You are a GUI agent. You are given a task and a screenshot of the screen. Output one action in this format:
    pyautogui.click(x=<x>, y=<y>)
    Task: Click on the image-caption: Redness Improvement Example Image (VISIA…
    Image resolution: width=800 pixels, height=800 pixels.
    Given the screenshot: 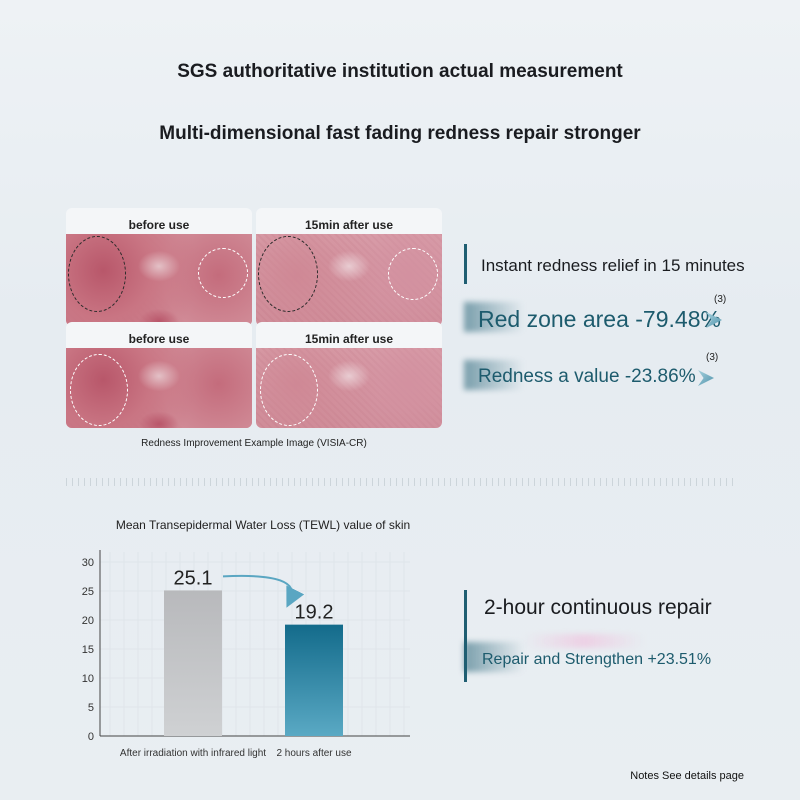 What is the action you would take?
    pyautogui.click(x=254, y=443)
    